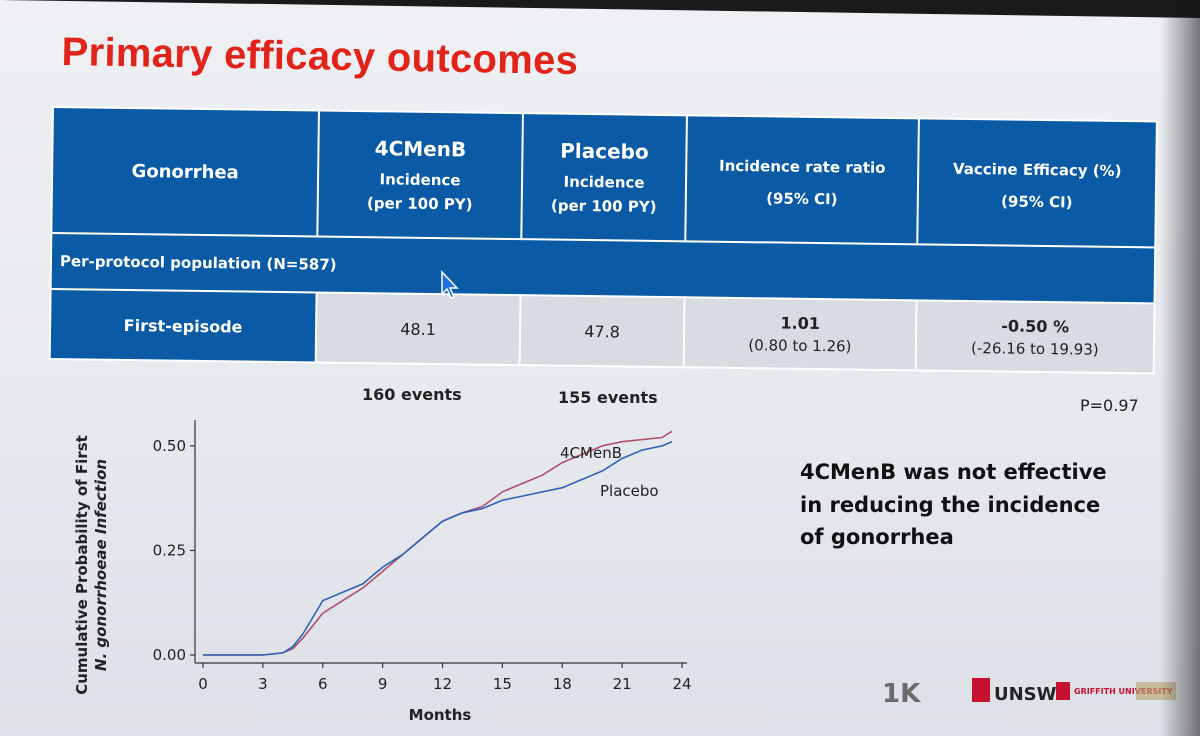 The width and height of the screenshot is (1200, 736). I want to click on x-axis-label: Months, so click(440, 715).